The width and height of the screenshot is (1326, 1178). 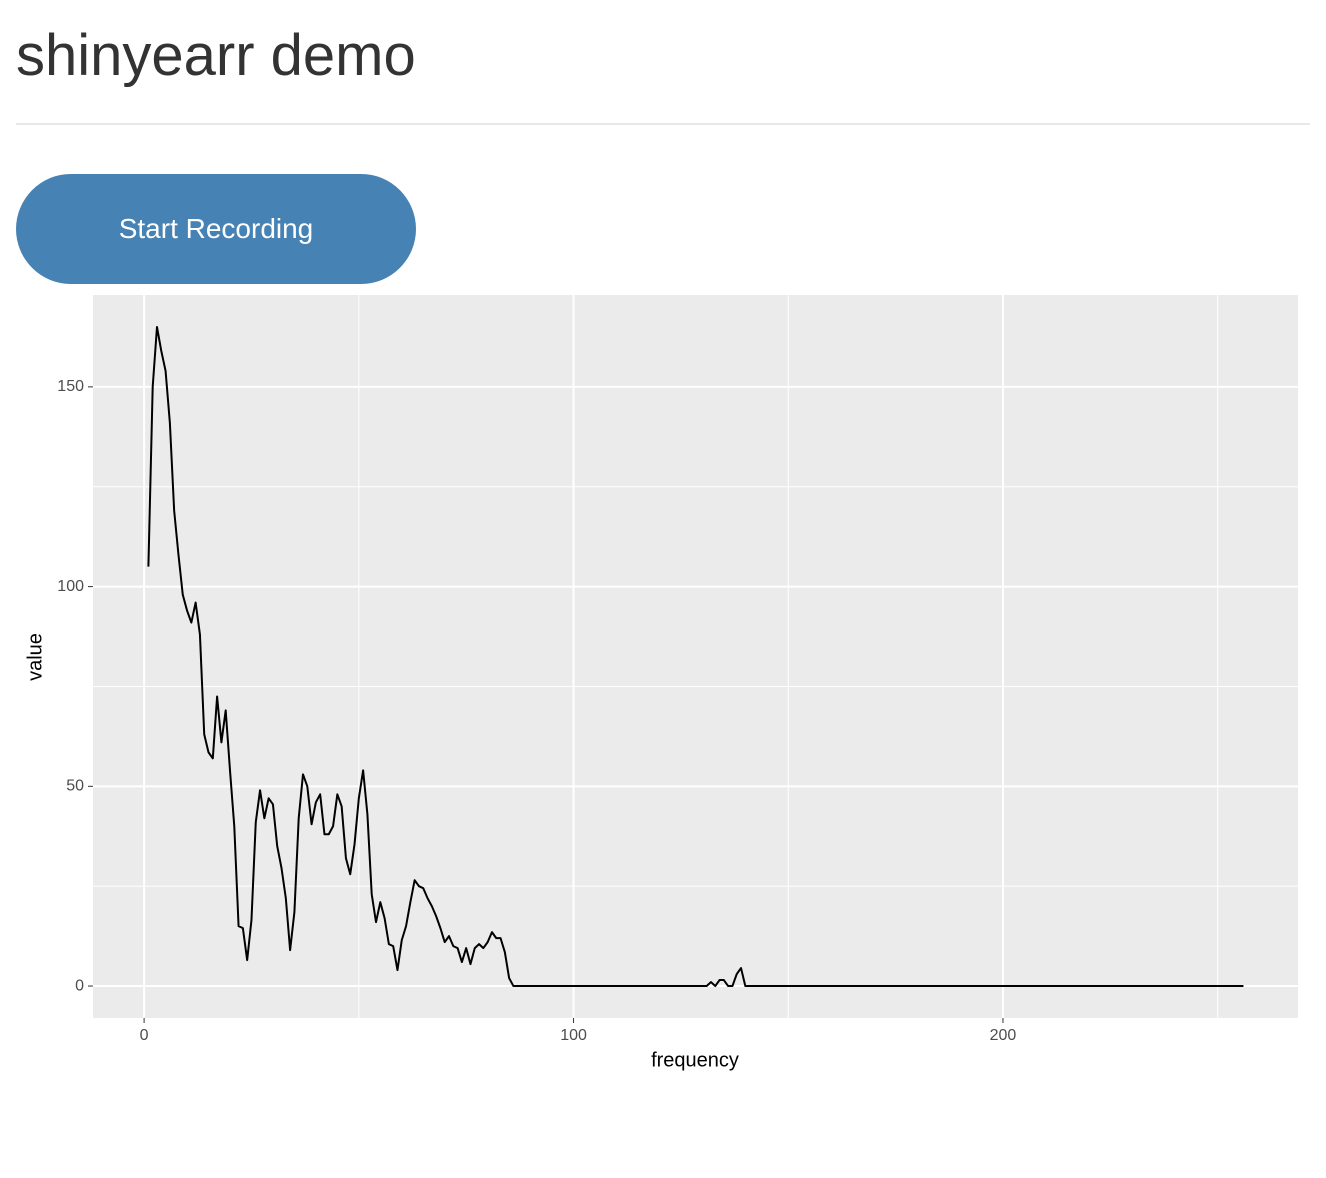 What do you see at coordinates (70, 586) in the screenshot?
I see `y-tick-label: 100` at bounding box center [70, 586].